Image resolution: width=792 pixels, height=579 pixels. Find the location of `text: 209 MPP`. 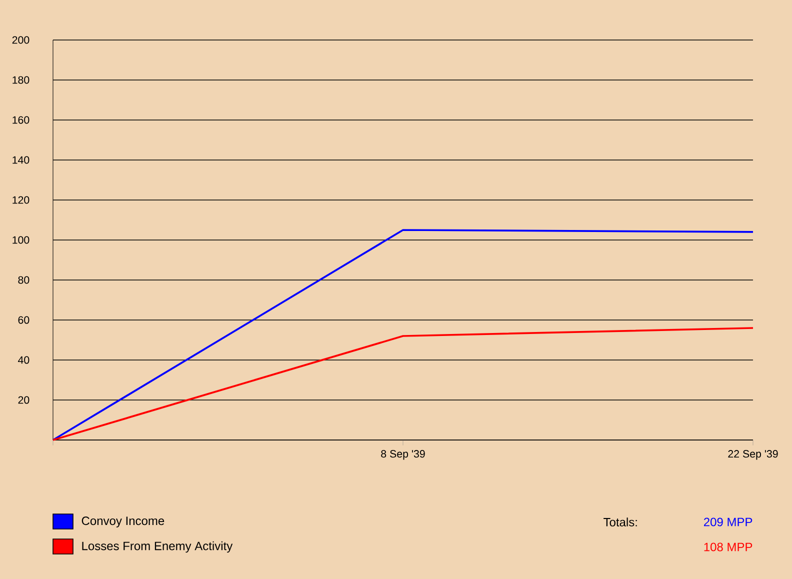

text: 209 MPP is located at coordinates (728, 522).